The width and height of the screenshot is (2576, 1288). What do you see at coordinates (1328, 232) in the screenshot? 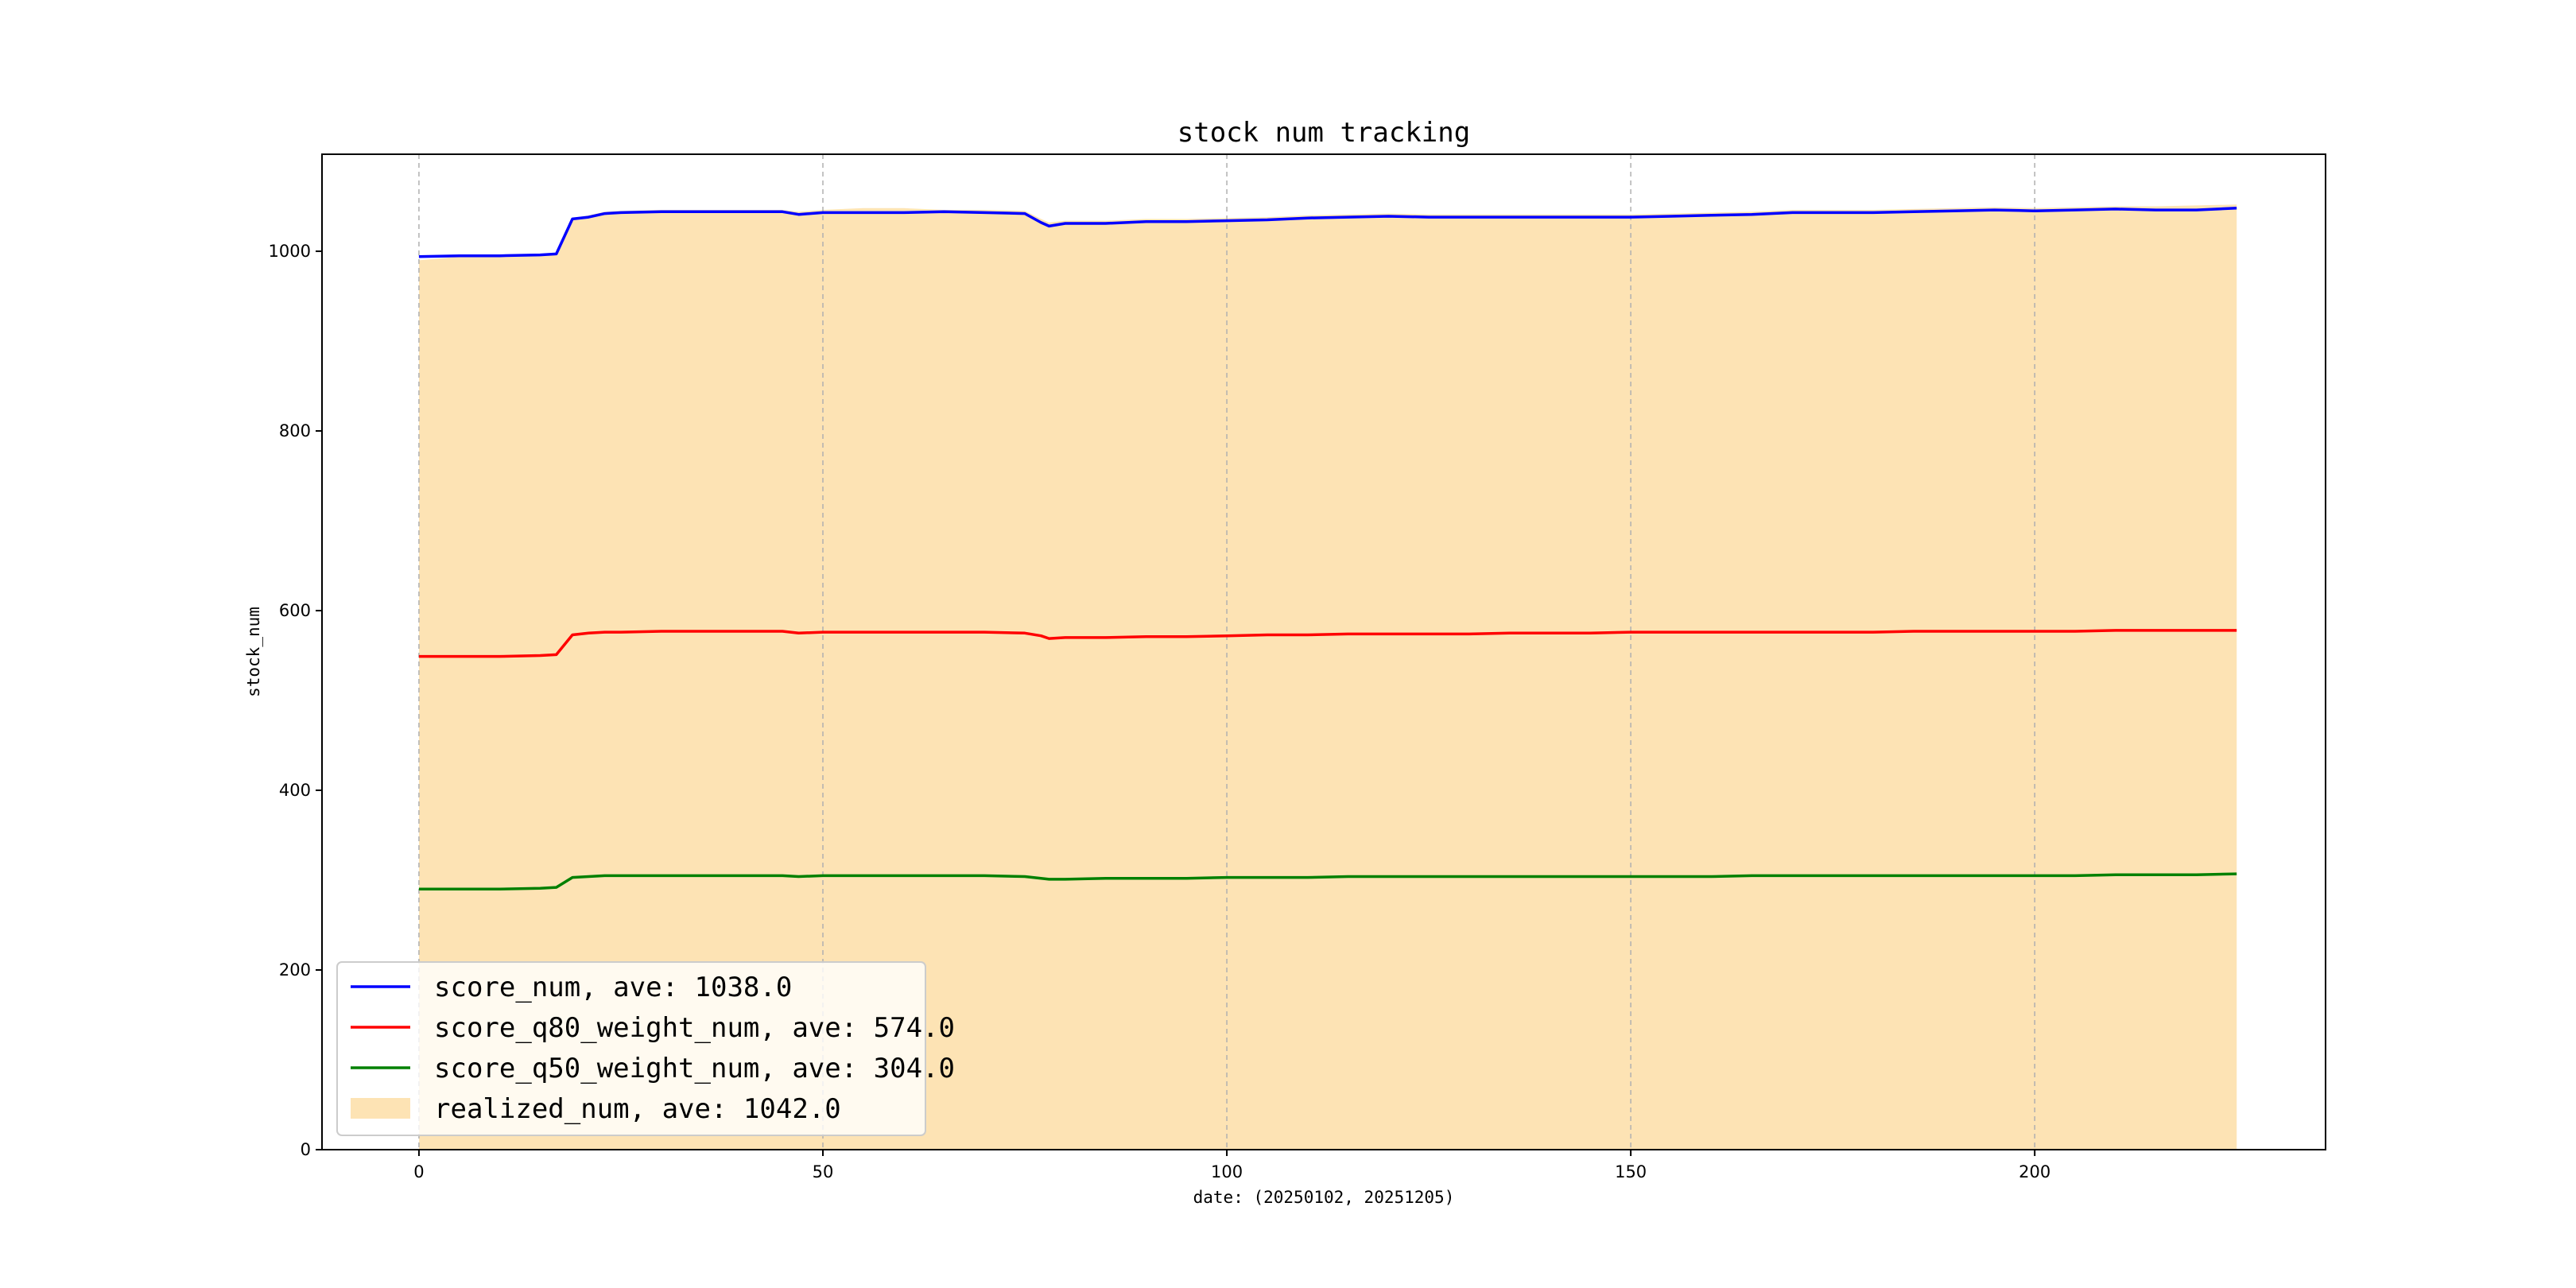
I see `series-line-score-num` at bounding box center [1328, 232].